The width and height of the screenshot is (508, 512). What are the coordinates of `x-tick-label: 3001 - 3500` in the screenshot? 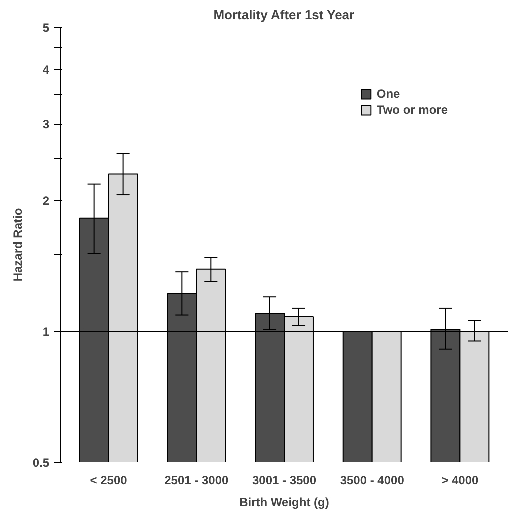 It's located at (284, 481).